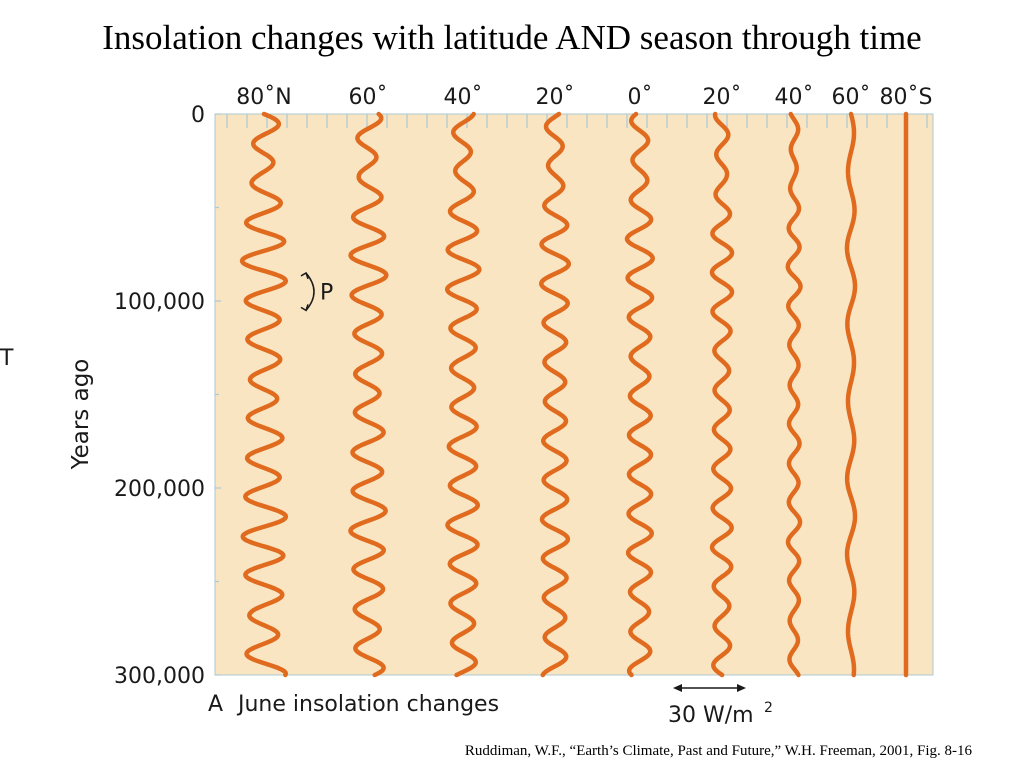  Describe the element at coordinates (367, 704) in the screenshot. I see `panel-caption: June insolation changes` at that location.